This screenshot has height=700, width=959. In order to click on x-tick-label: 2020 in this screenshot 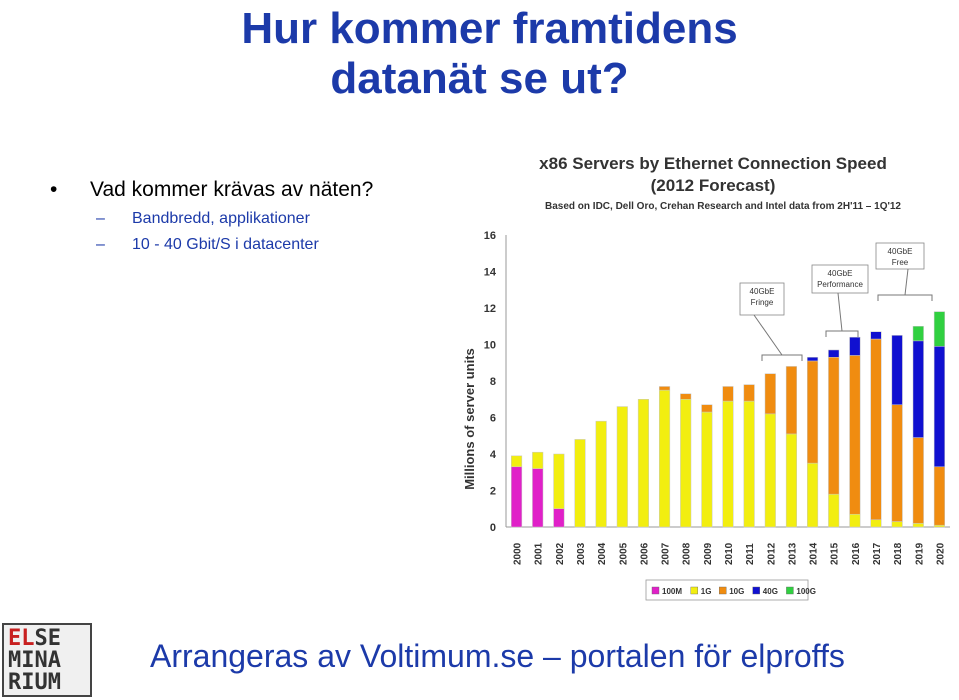, I will do `click(940, 553)`.